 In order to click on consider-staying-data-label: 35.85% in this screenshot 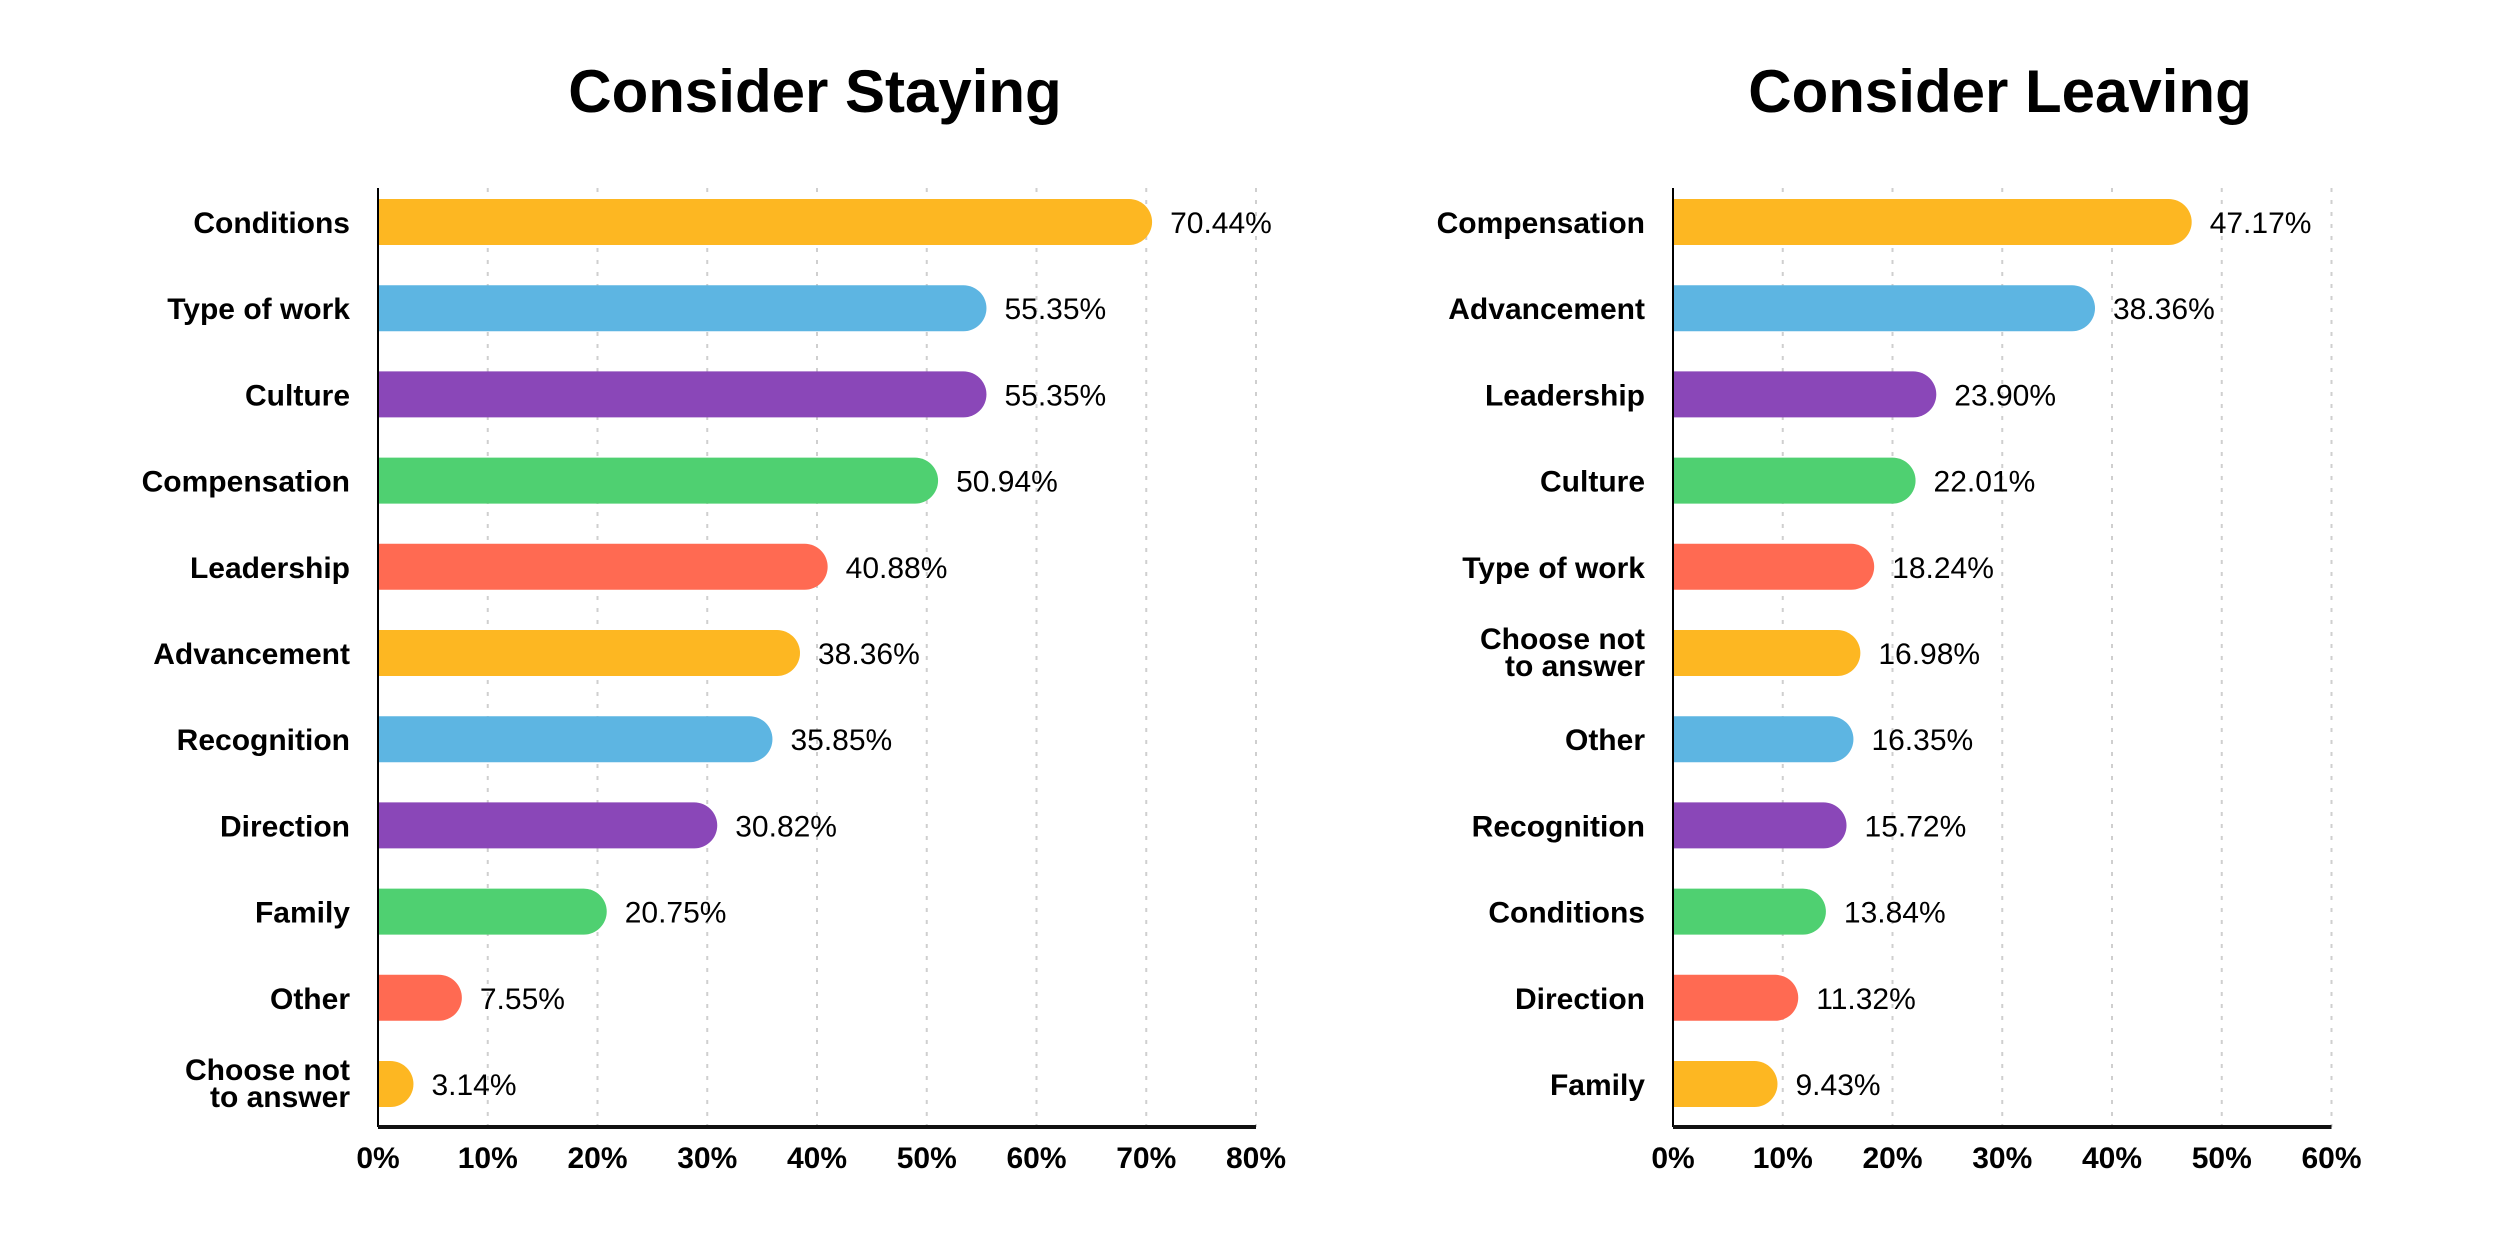, I will do `click(841, 740)`.